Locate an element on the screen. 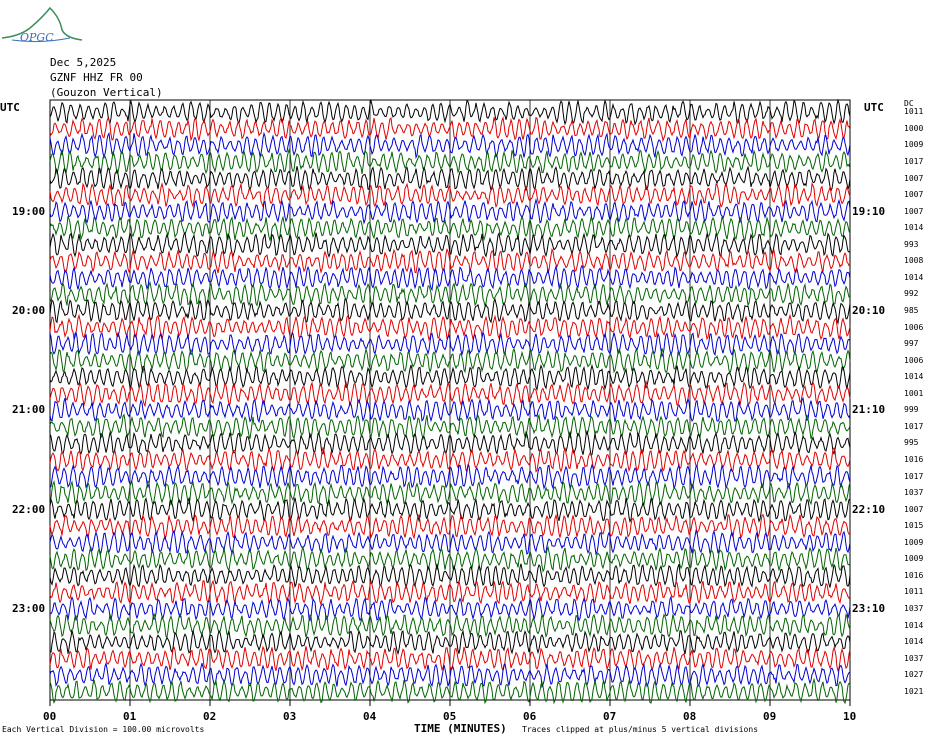 Image resolution: width=930 pixels, height=744 pixels. left-time-label: 21:00 is located at coordinates (29, 410).